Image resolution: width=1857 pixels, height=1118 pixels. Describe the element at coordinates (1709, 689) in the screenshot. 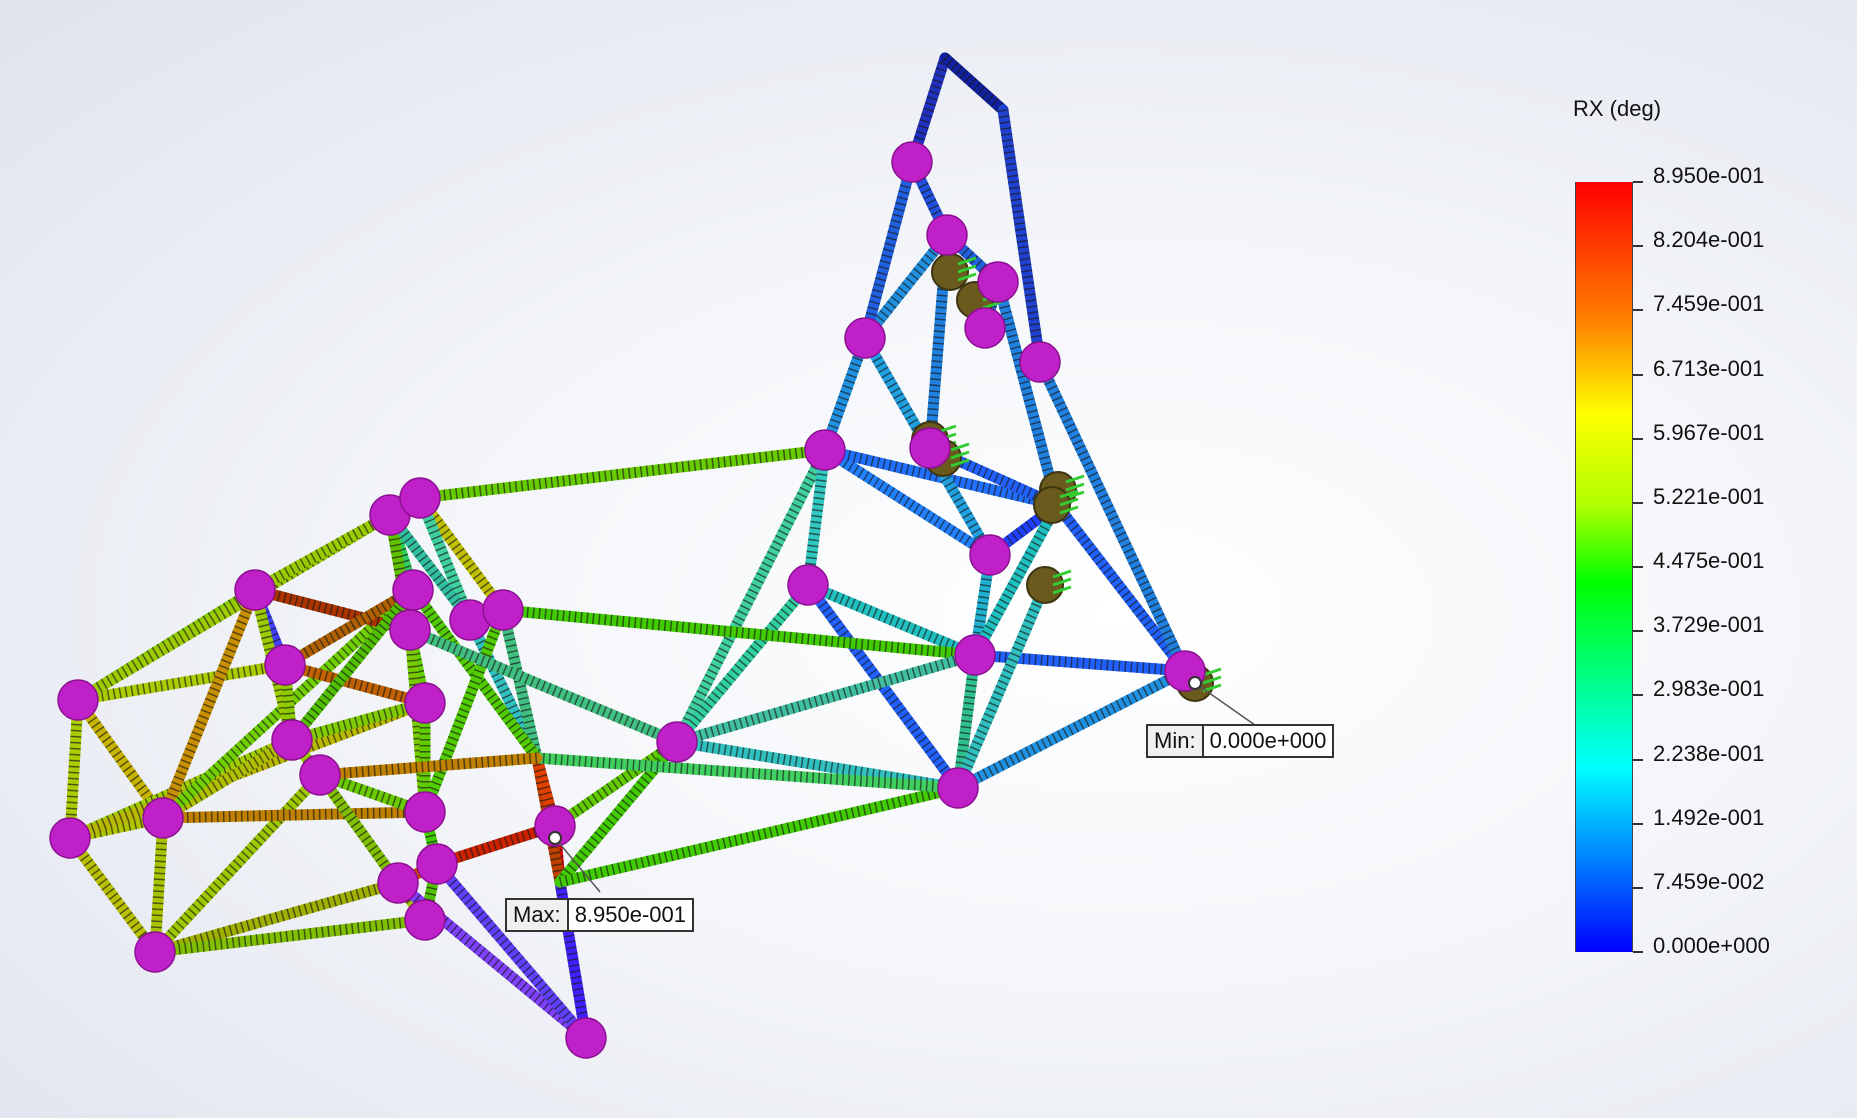

I see `legend-tick-label: 2.983e-001` at that location.